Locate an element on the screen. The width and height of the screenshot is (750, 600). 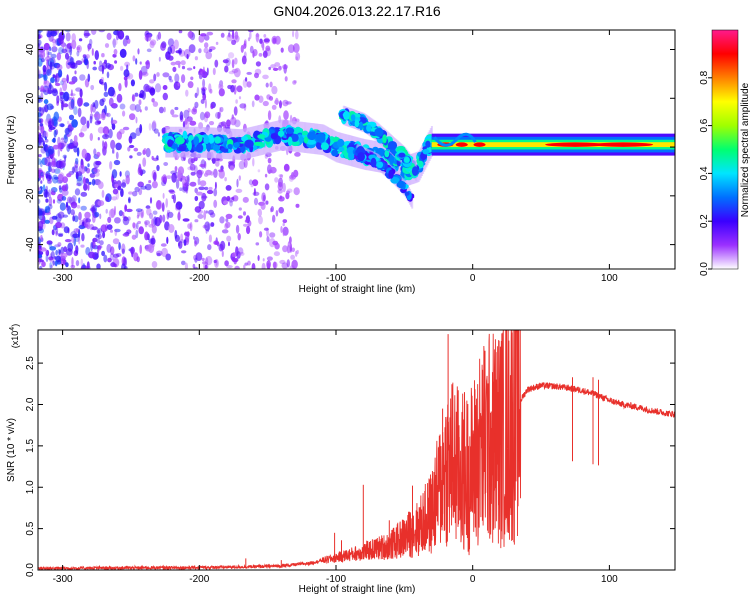
spectrogram-x-tick-label: 100 is located at coordinates (609, 278).